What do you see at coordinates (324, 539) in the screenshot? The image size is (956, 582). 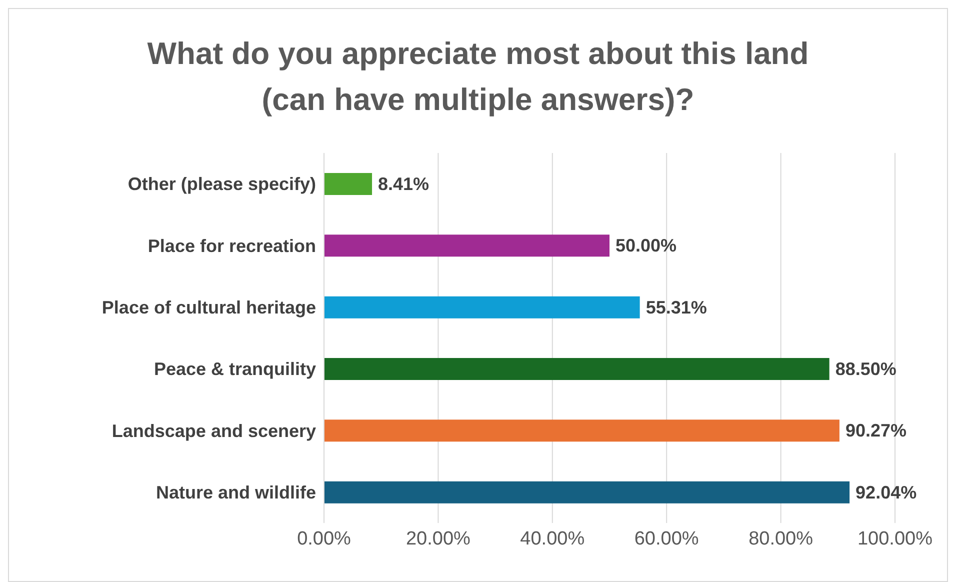 I see `x-tick-label: 0.00%` at bounding box center [324, 539].